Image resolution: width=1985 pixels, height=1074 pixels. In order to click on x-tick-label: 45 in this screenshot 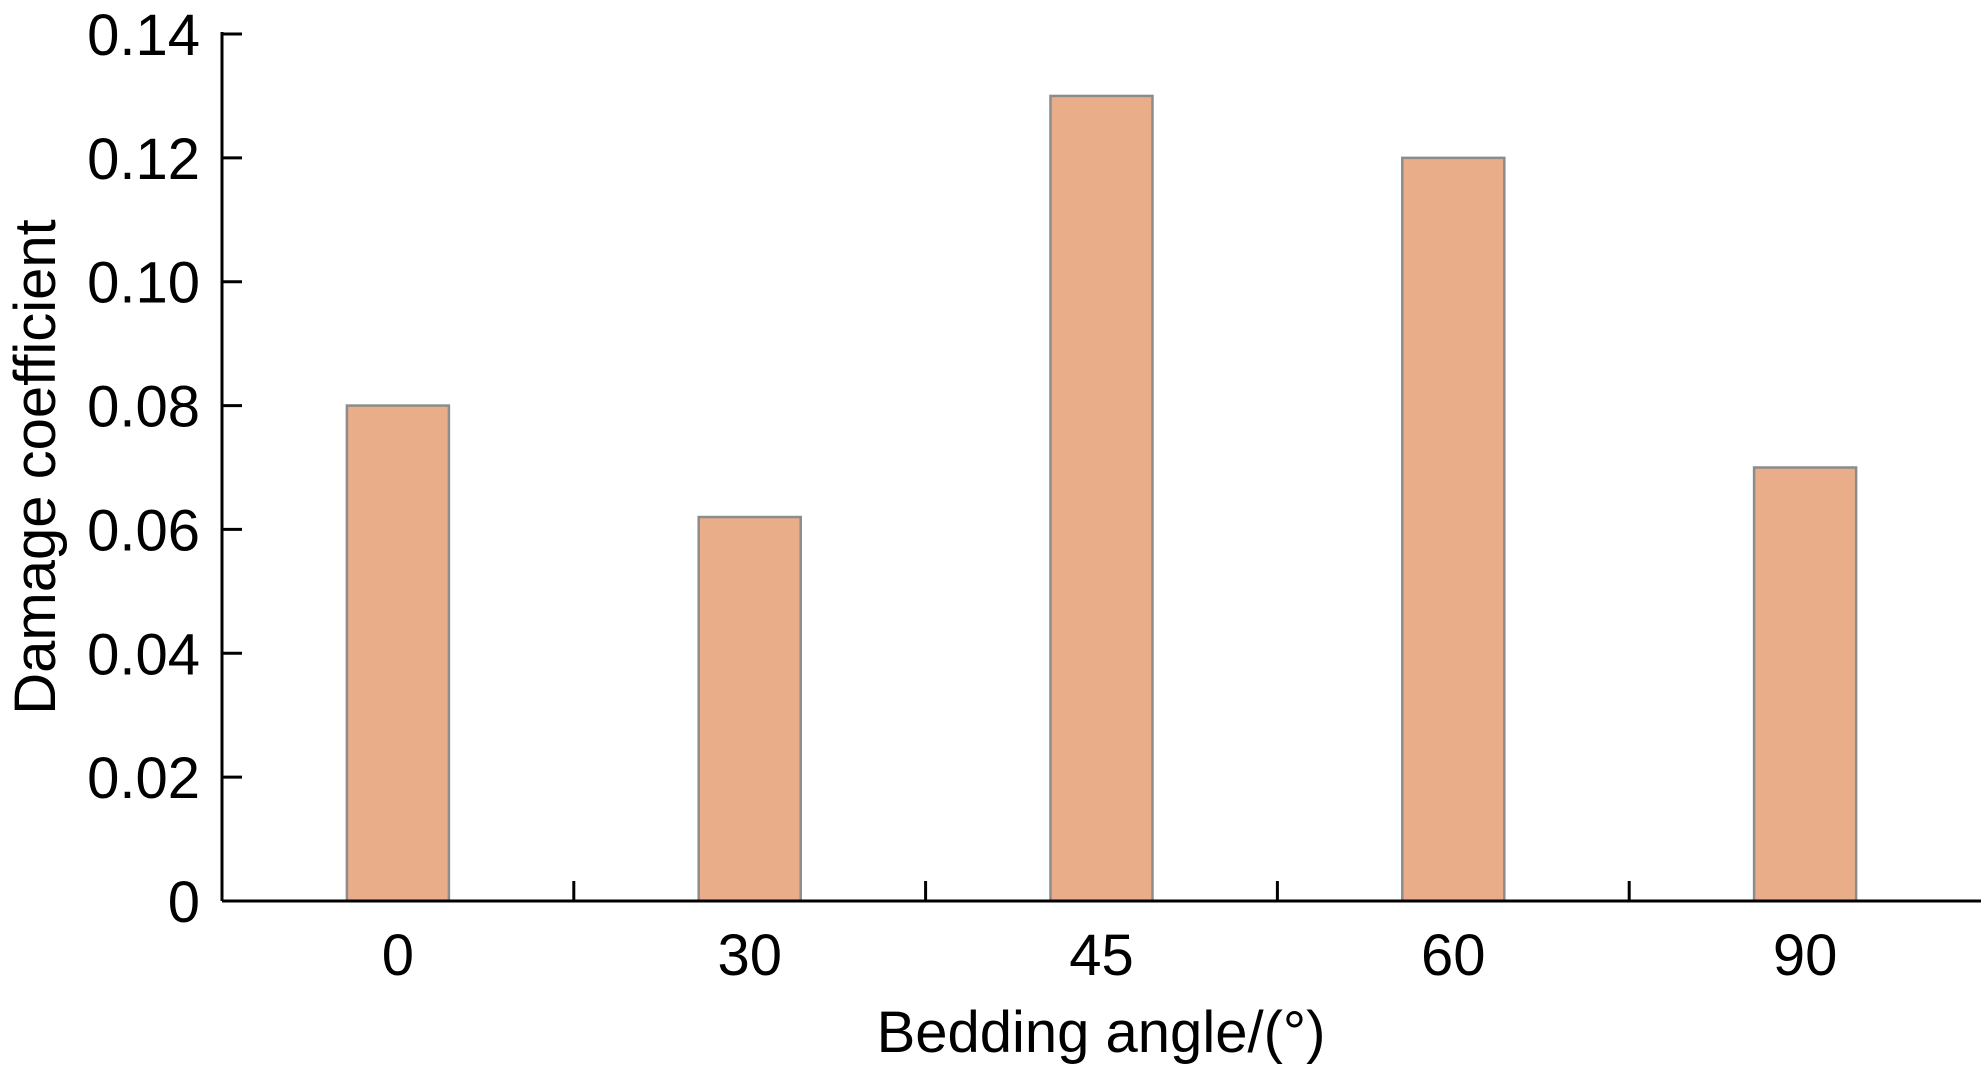, I will do `click(1101, 955)`.